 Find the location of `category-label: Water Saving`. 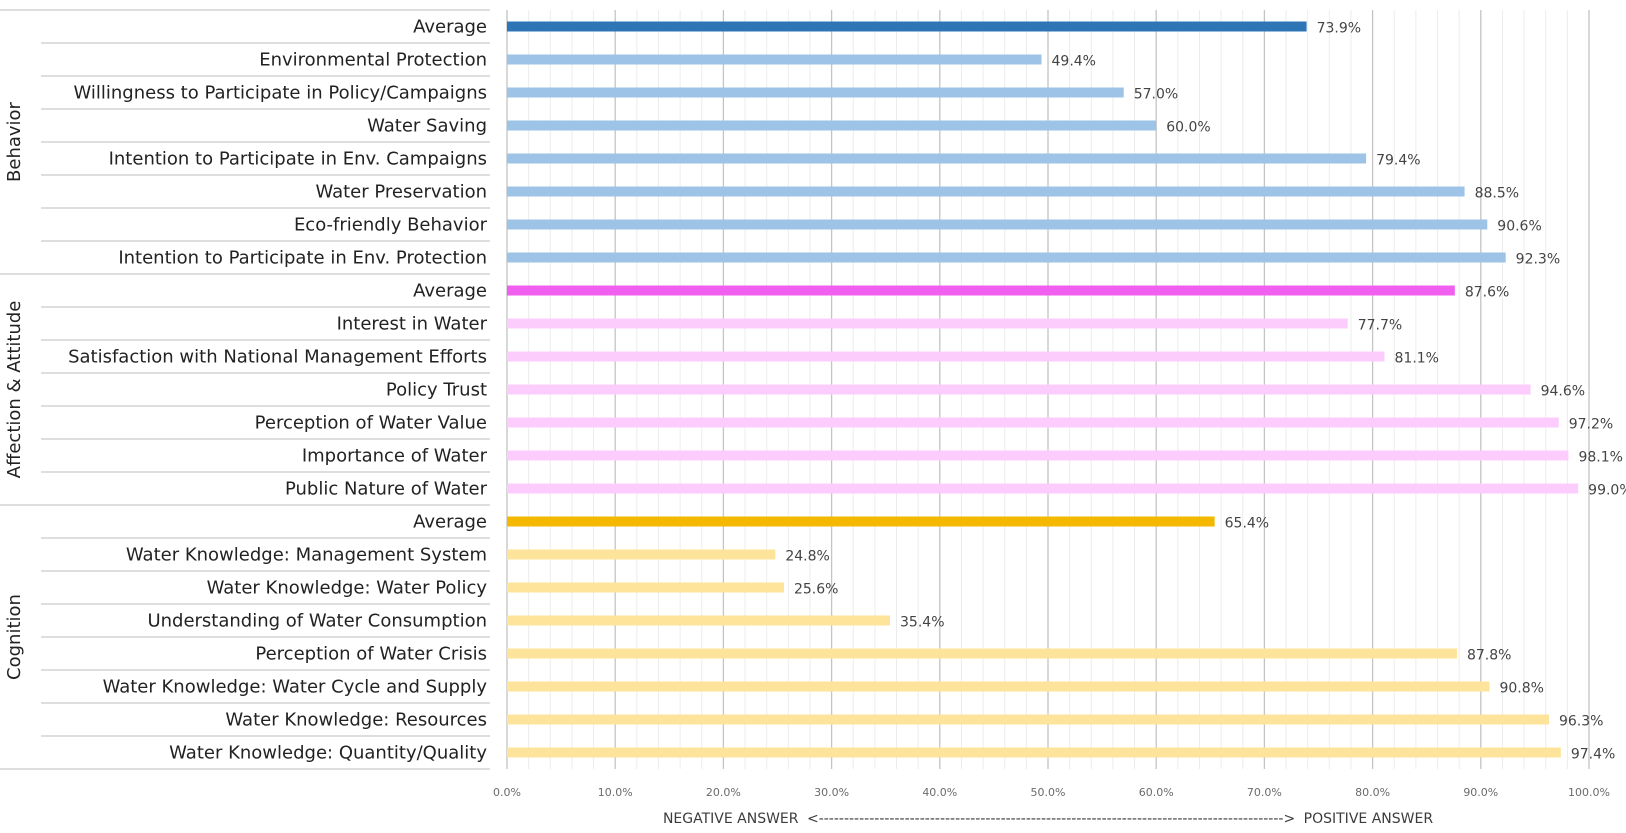

category-label: Water Saving is located at coordinates (427, 126).